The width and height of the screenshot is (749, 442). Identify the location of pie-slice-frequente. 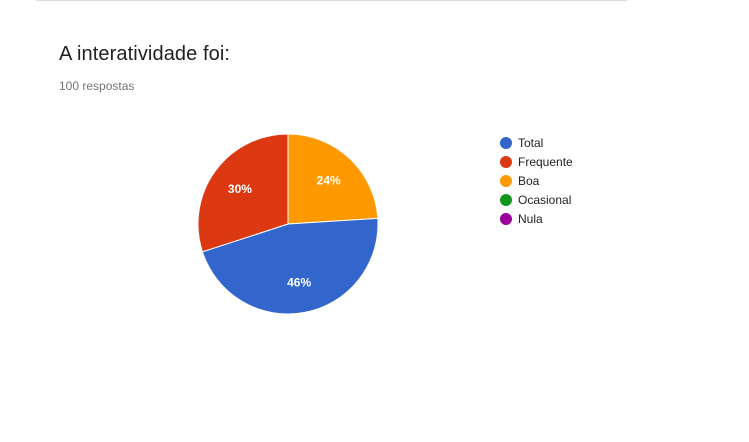
(243, 193).